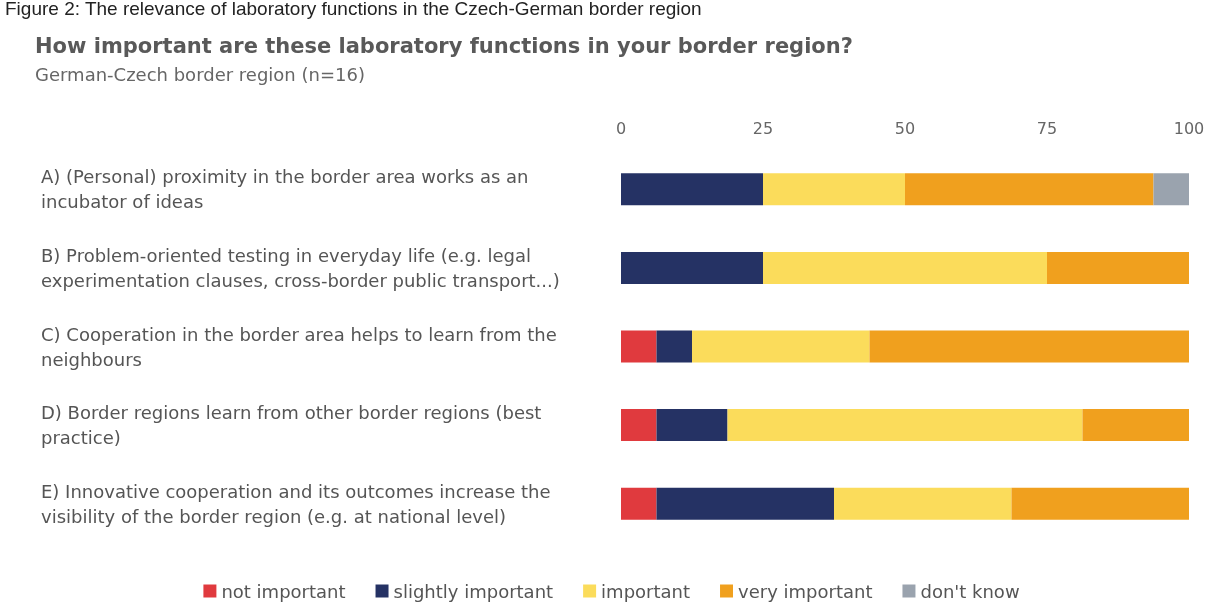  I want to click on y-tick-label: E) Innovative cooperation and its outcomes increase the visibility of the border region (e.g. at national level), so click(299, 503).